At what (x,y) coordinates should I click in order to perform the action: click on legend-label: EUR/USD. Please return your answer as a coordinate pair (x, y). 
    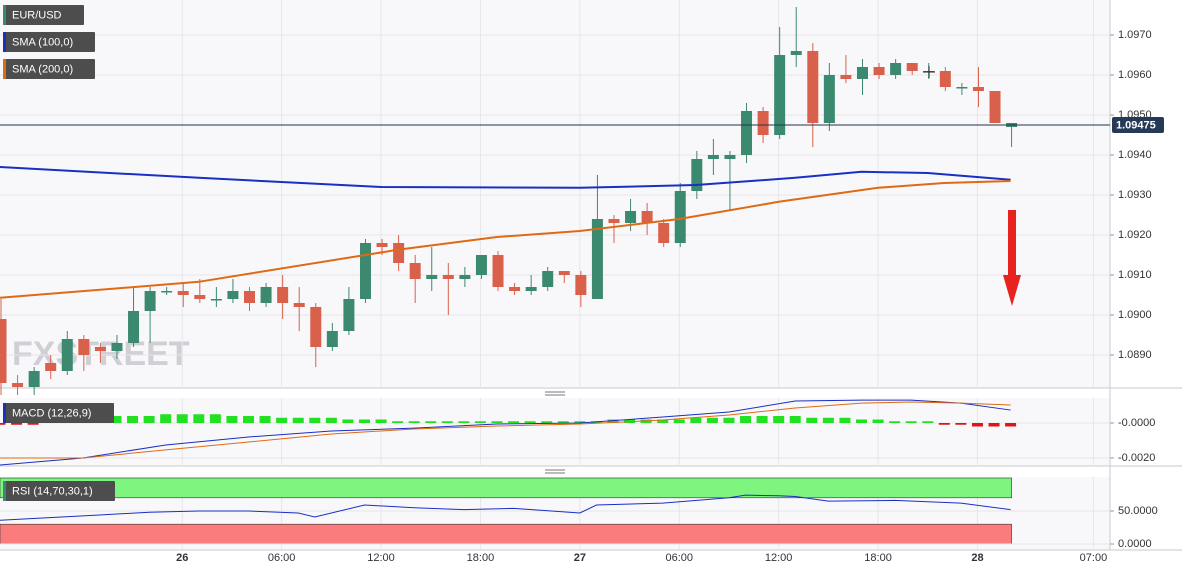
    Looking at the image, I should click on (37, 15).